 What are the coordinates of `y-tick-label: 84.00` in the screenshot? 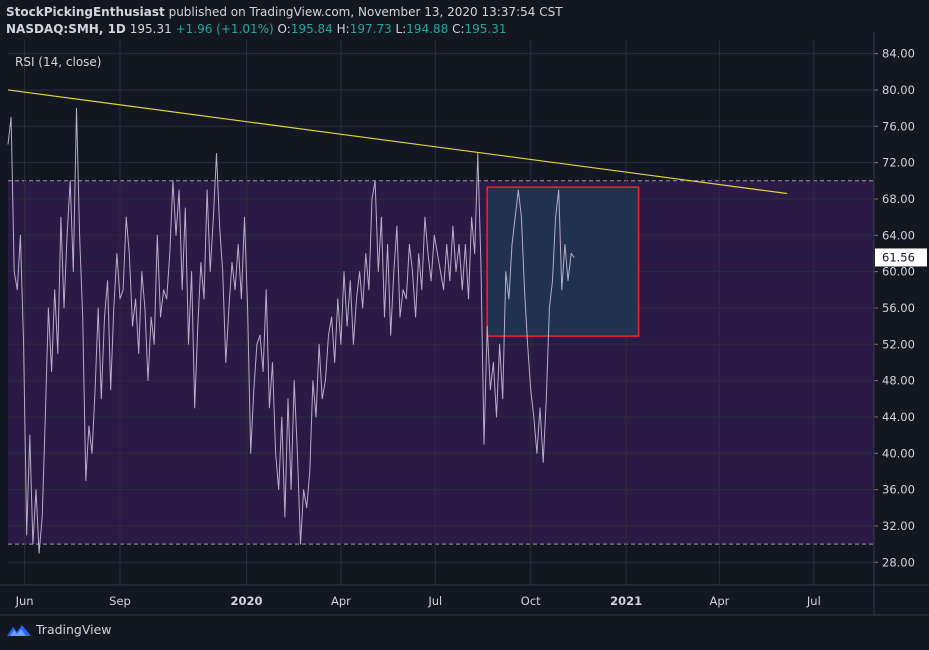 It's located at (898, 54).